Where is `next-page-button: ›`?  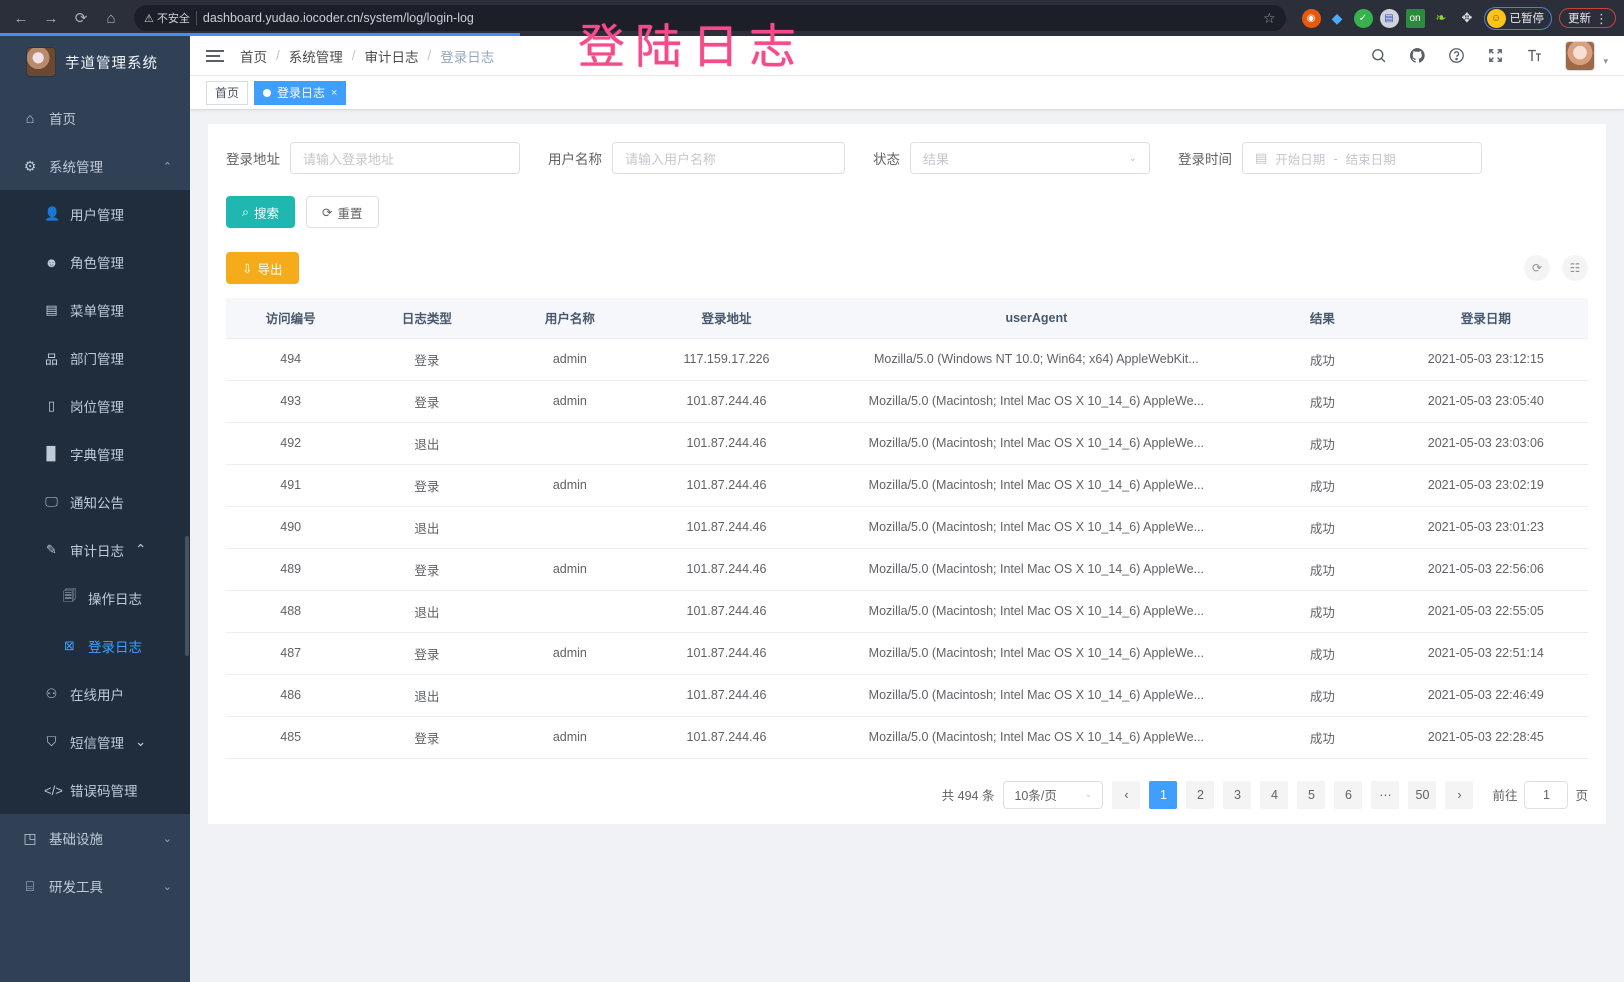
next-page-button: › is located at coordinates (1459, 794).